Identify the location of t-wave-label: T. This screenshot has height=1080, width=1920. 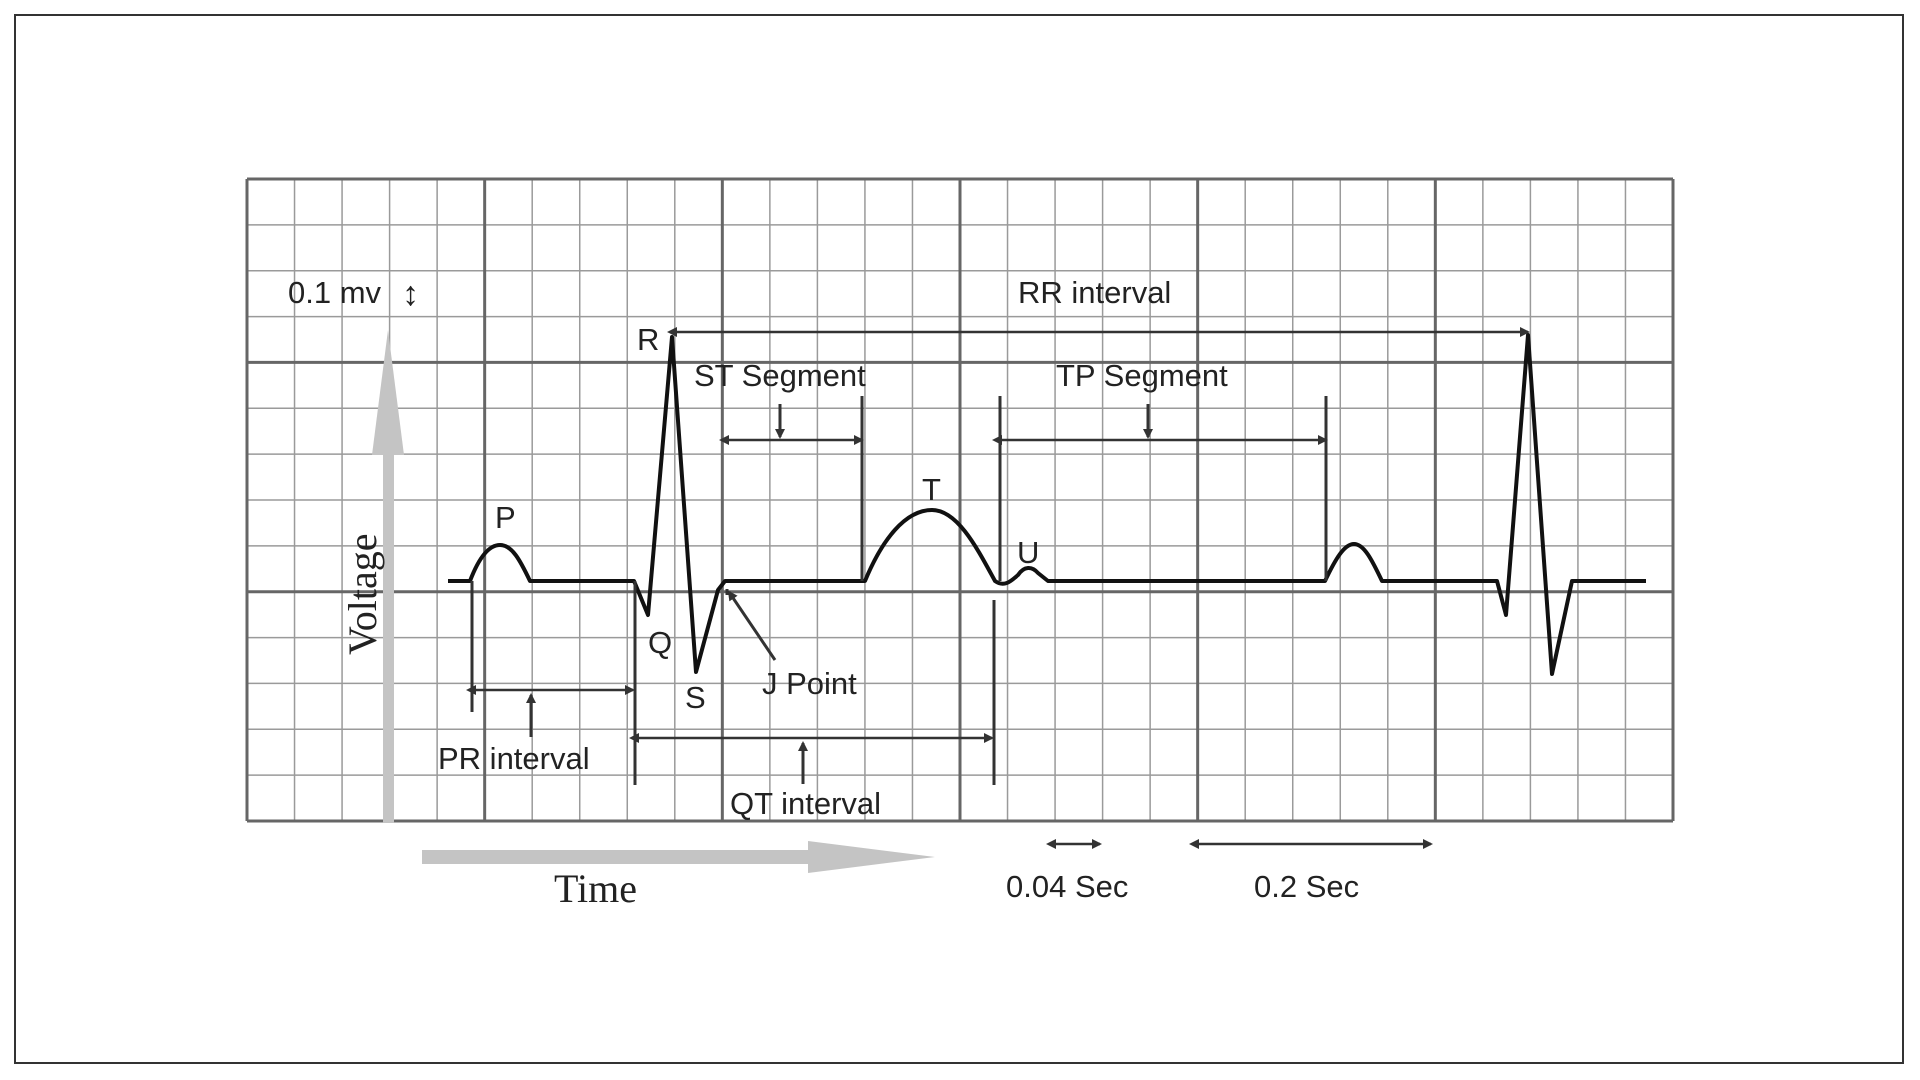
(931, 489).